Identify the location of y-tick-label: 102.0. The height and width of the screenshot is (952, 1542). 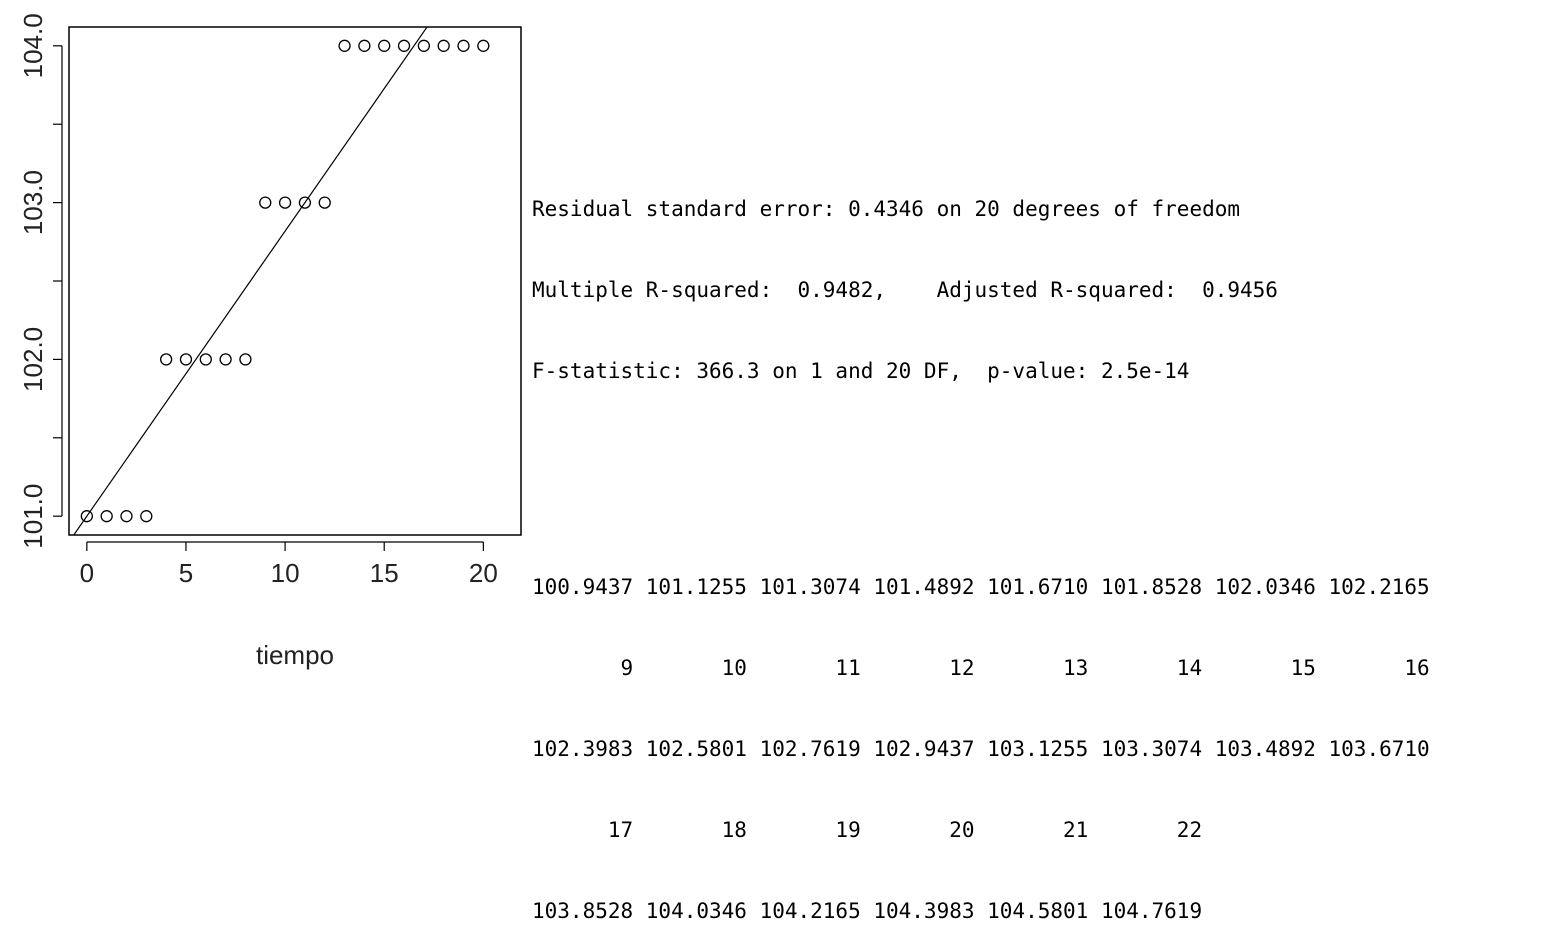
(33, 359).